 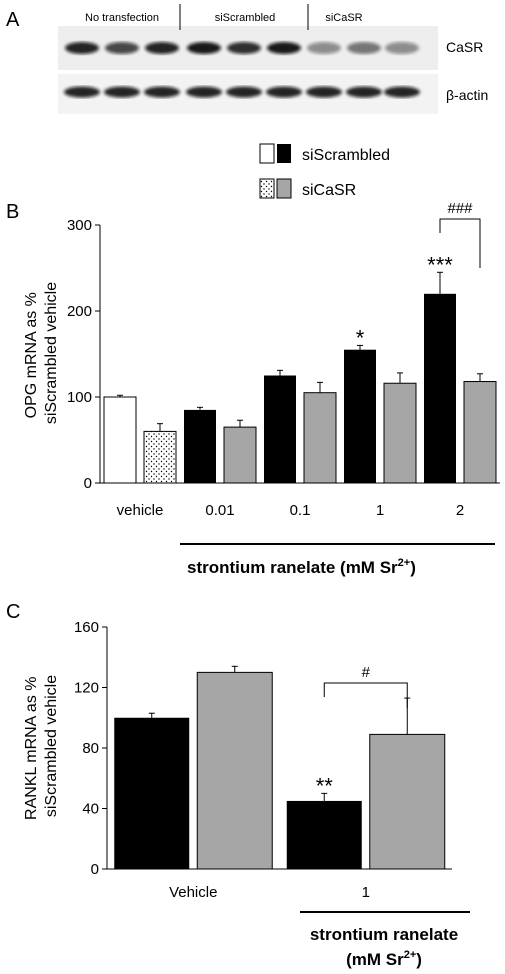 What do you see at coordinates (365, 695) in the screenshot?
I see `chart-c-significance-bracket` at bounding box center [365, 695].